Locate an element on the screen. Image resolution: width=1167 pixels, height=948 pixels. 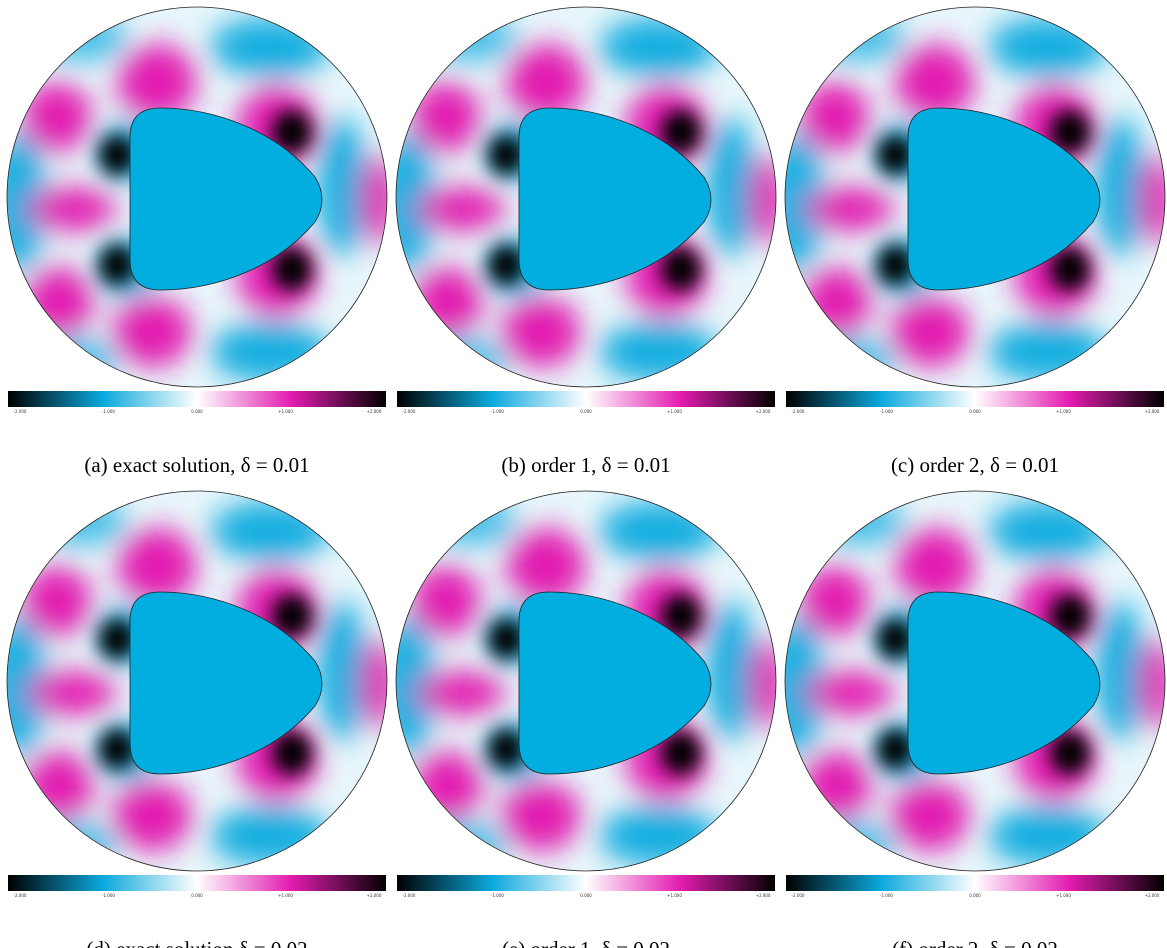
caption: (d) exact solution δ = 0.02 is located at coordinates (196, 942).